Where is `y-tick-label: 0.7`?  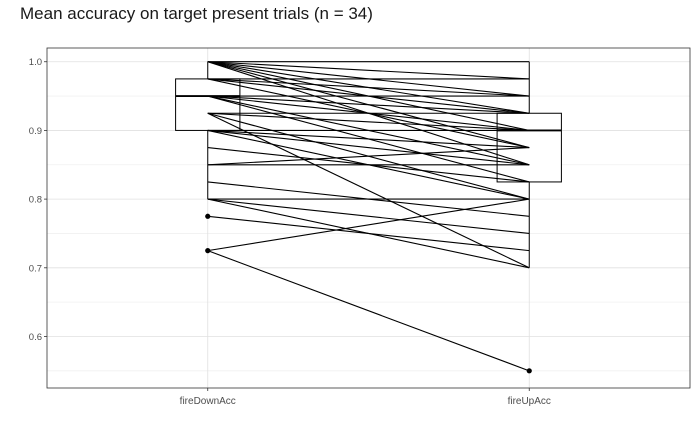
y-tick-label: 0.7 is located at coordinates (35, 268).